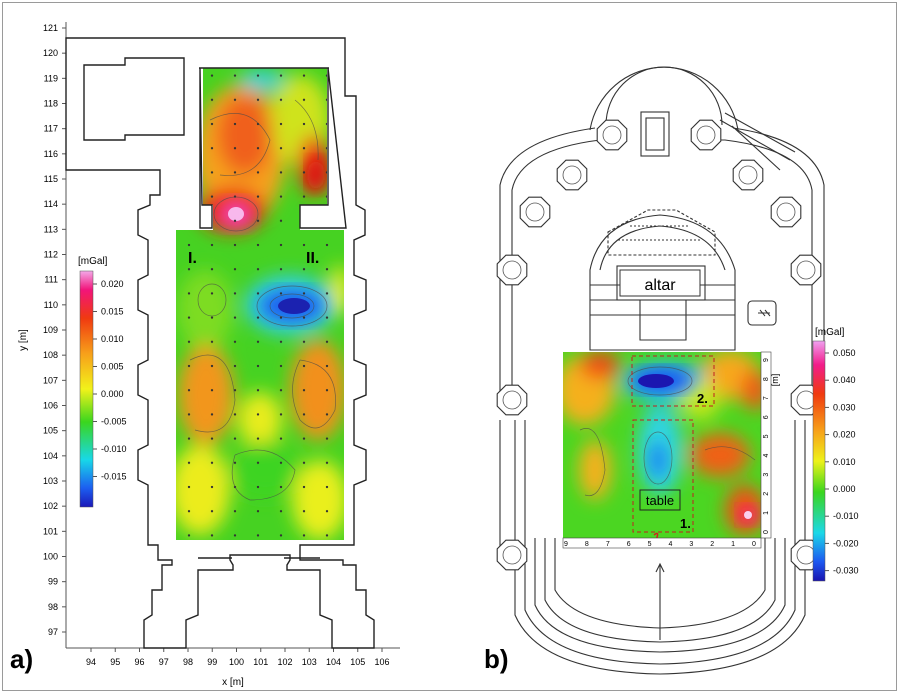 The image size is (901, 695). I want to click on grid-unit-label: [m], so click(775, 380).